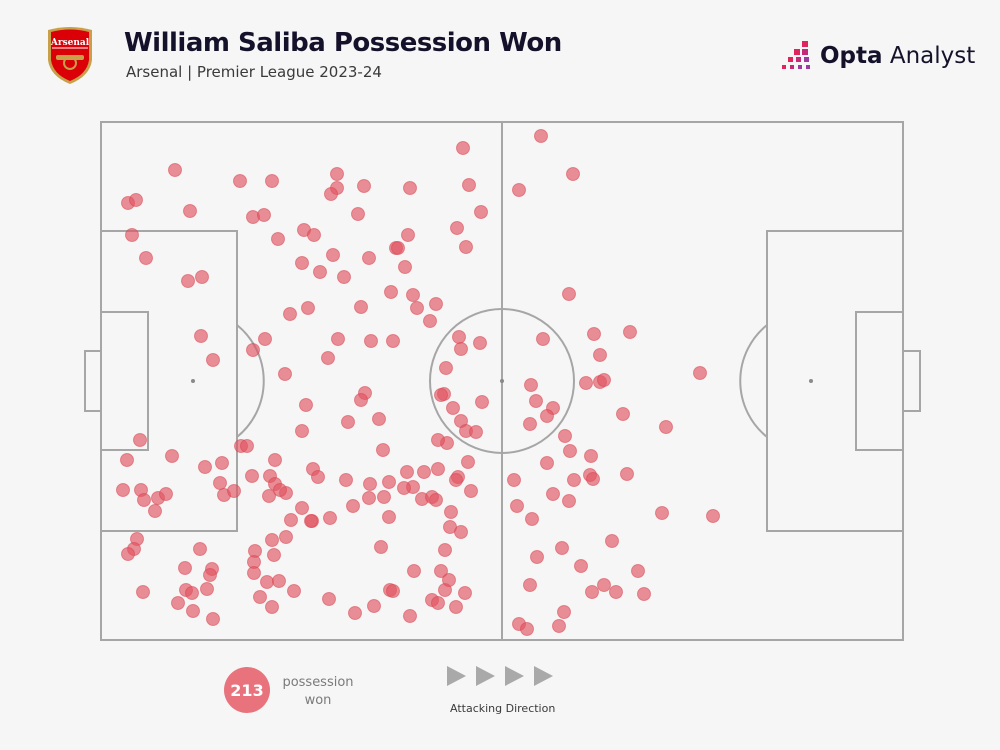 The height and width of the screenshot is (750, 1000). I want to click on right-six-yard-box, so click(879, 381).